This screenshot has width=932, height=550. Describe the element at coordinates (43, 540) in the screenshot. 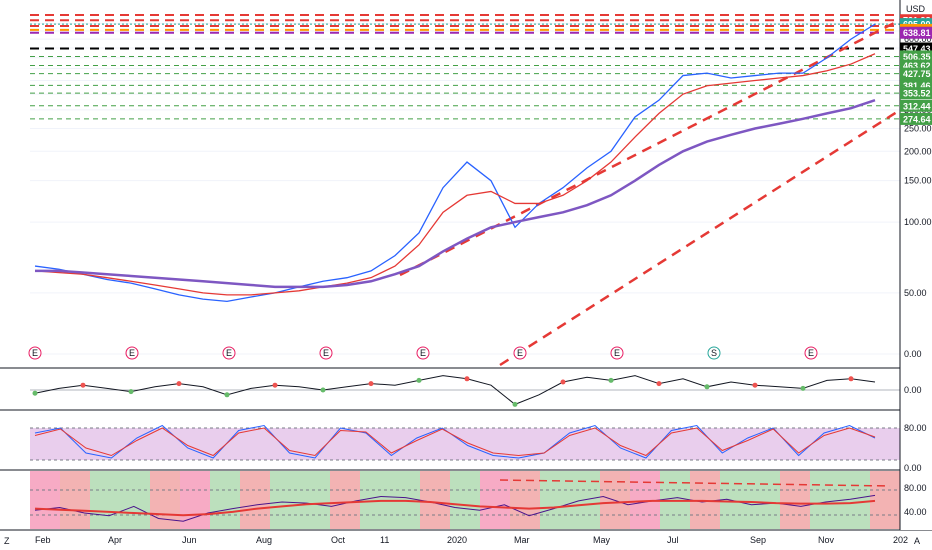

I see `time-tick-label: Feb` at that location.